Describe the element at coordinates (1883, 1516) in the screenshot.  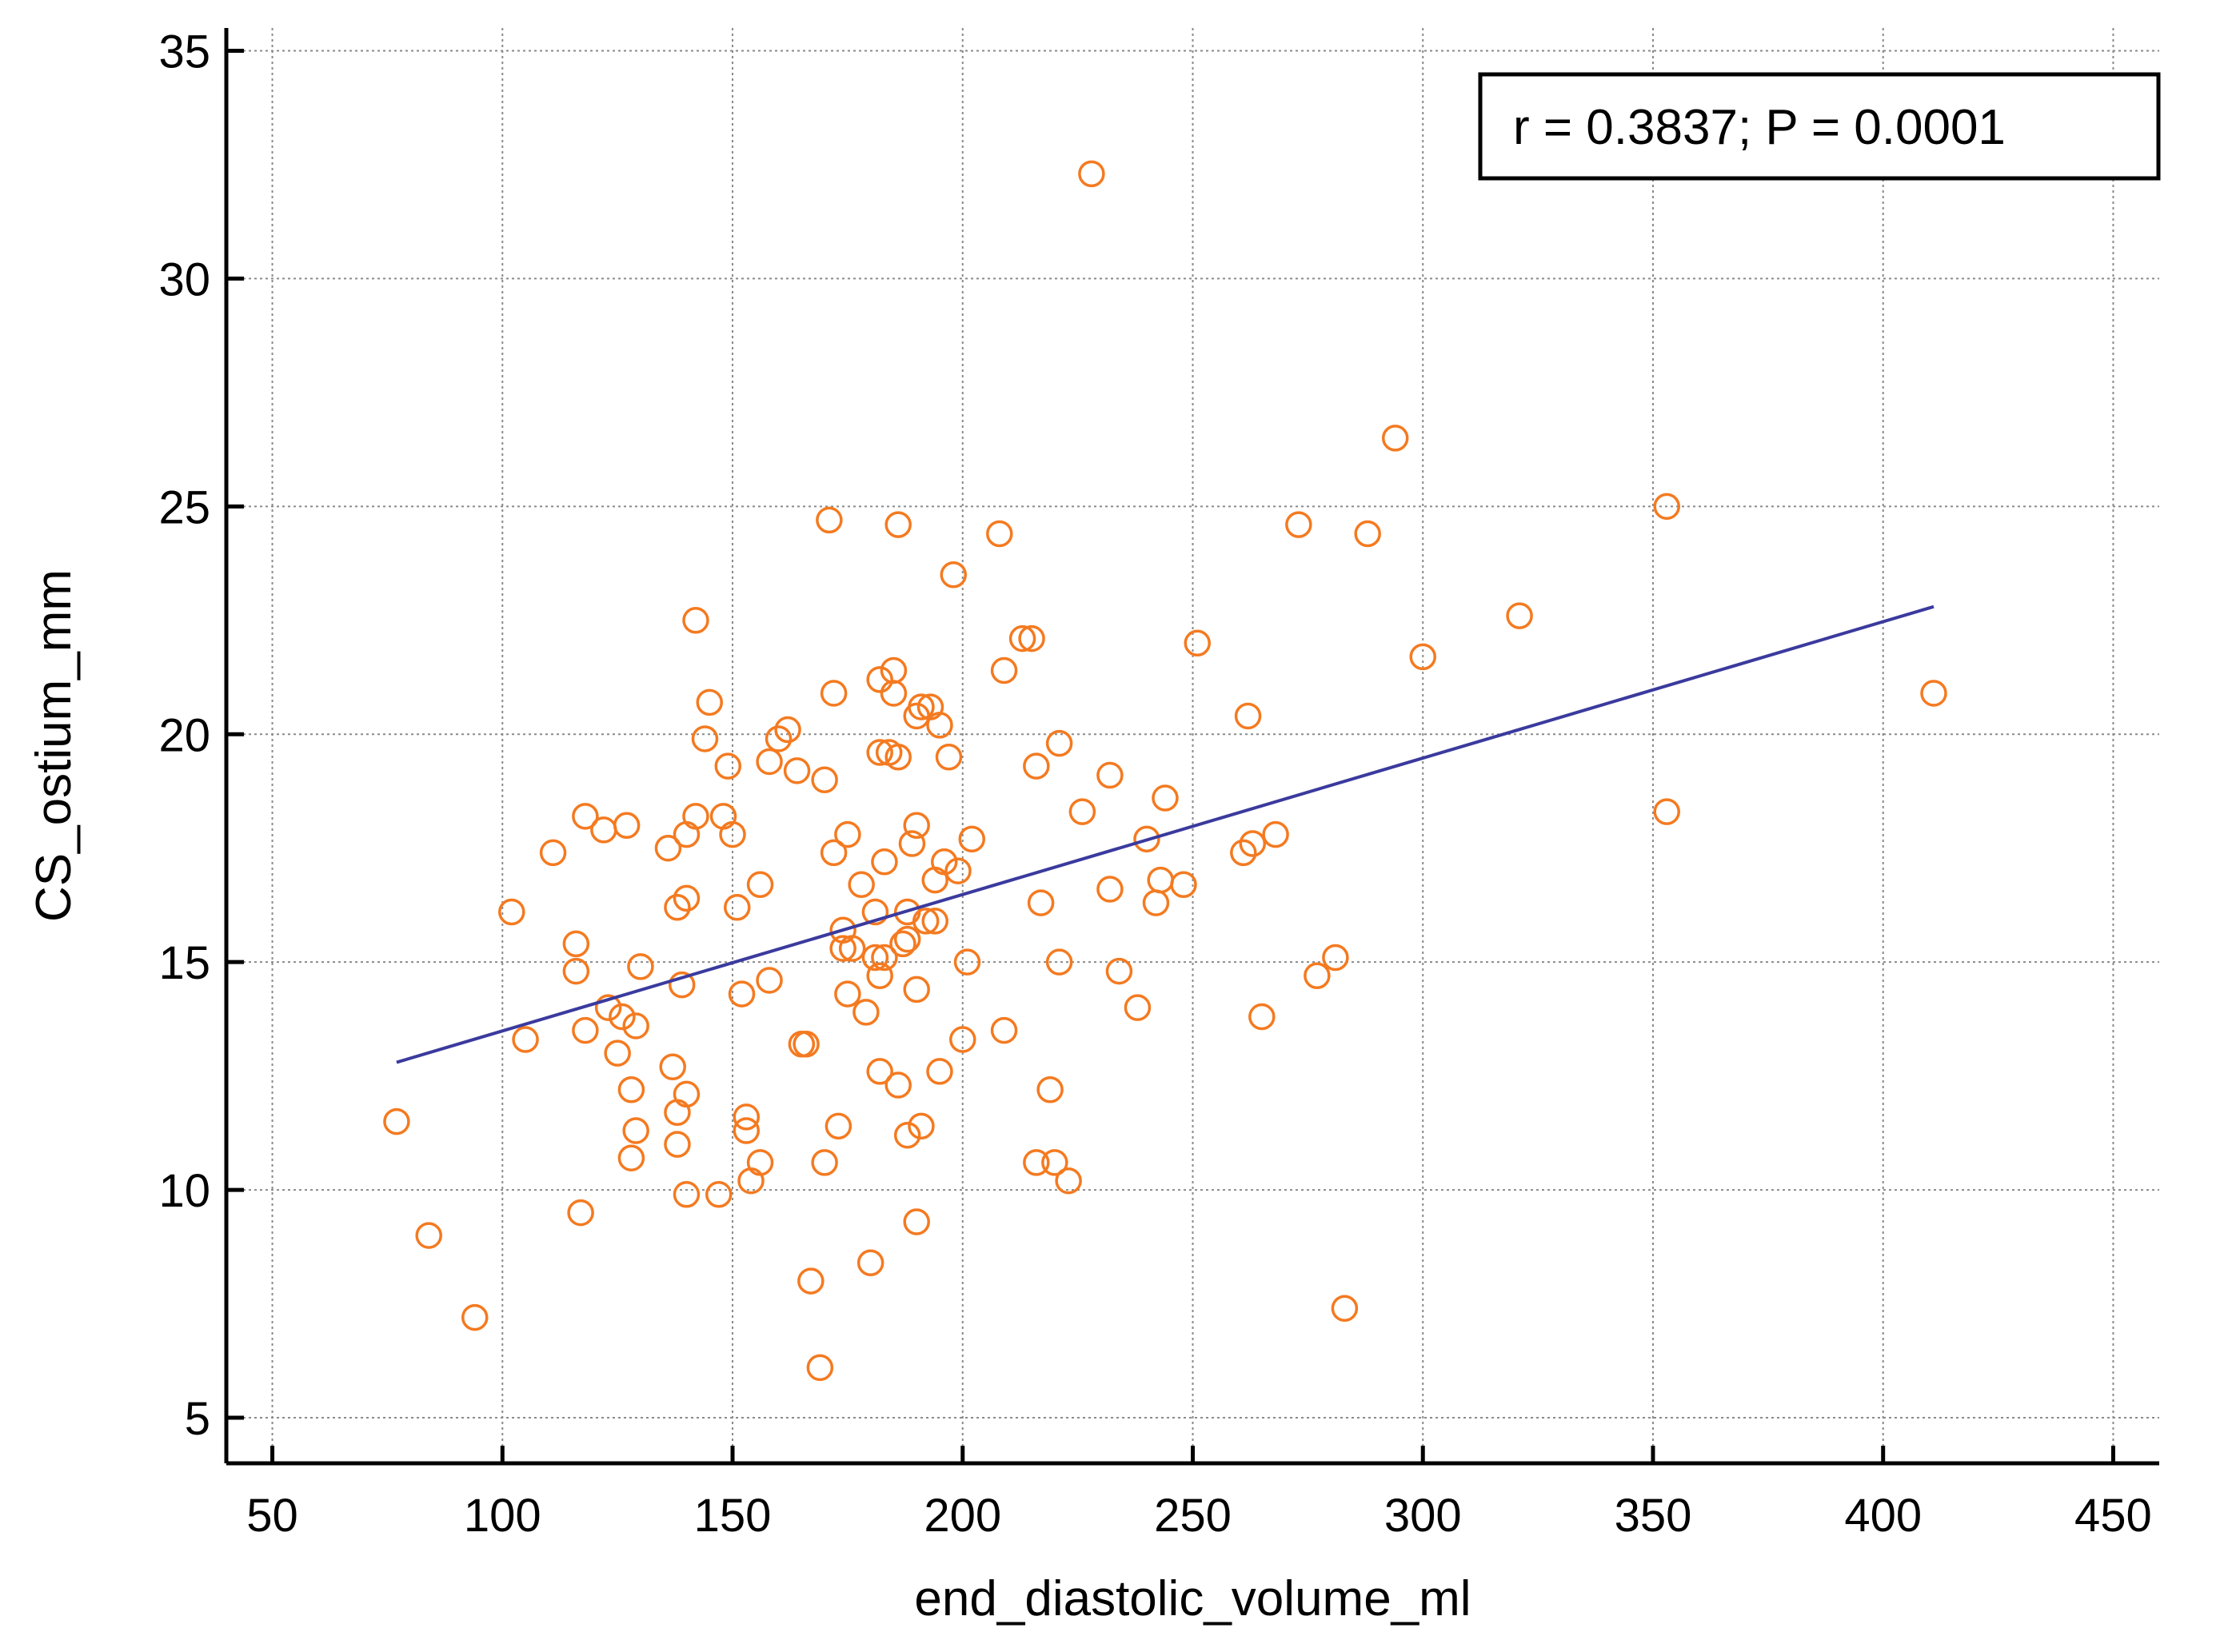
I see `x-tick-label: 400` at that location.